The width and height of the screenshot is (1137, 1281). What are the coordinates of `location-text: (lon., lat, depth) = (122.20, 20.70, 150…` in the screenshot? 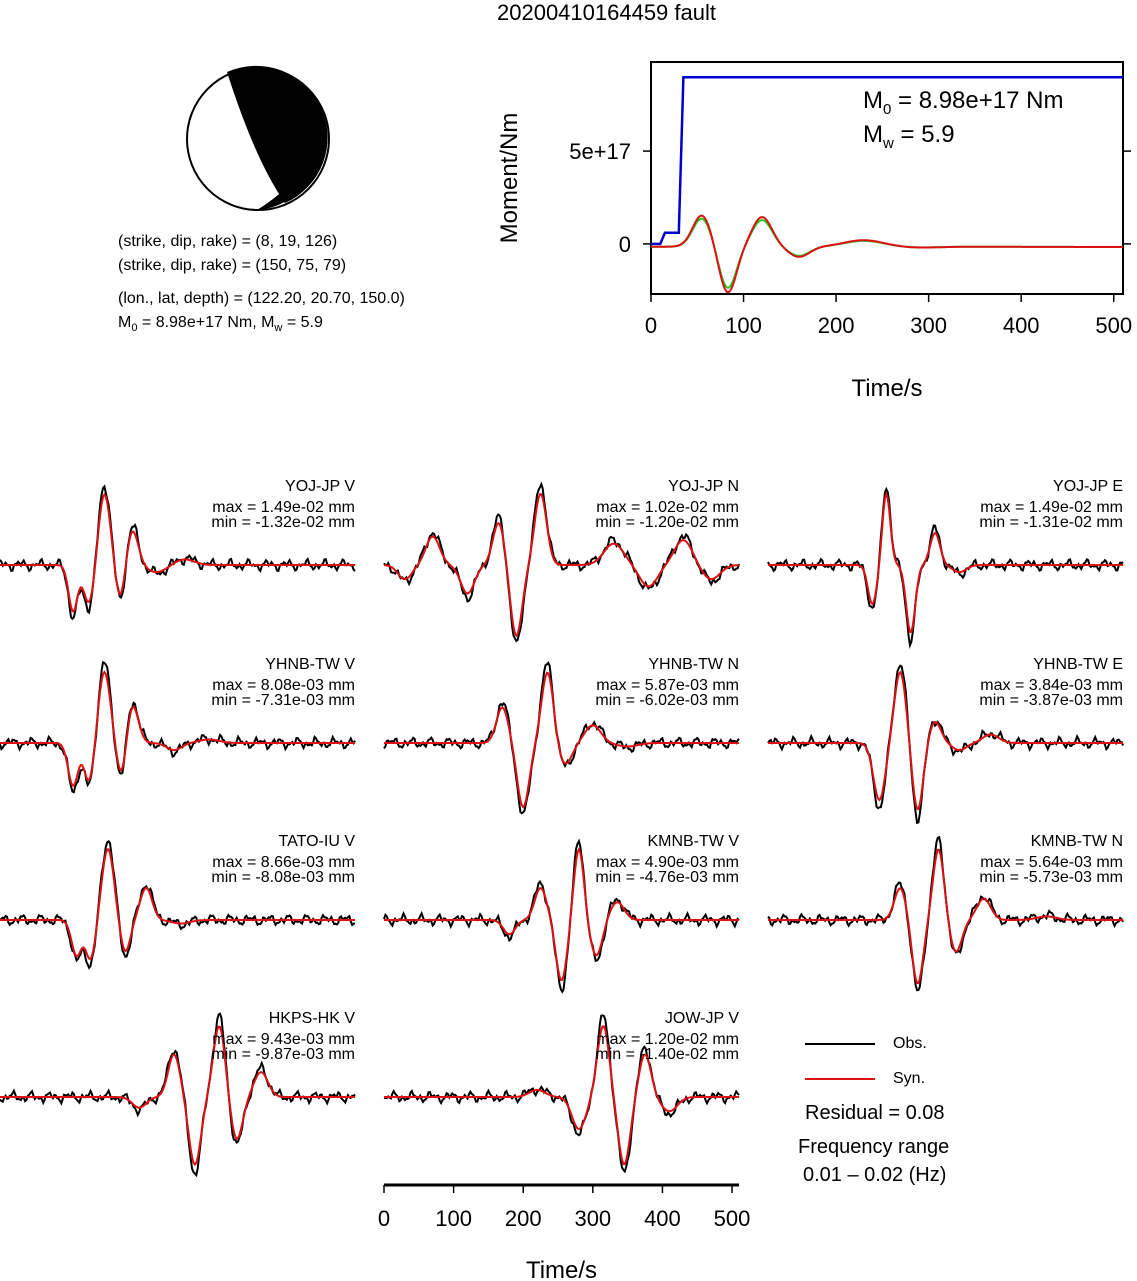 It's located at (261, 298).